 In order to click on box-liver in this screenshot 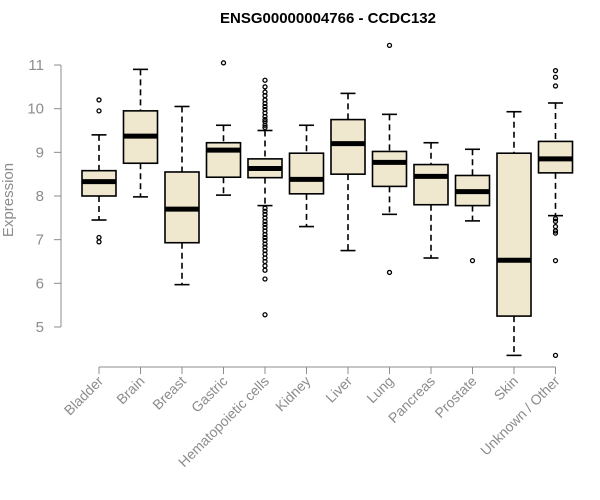, I will do `click(348, 172)`.